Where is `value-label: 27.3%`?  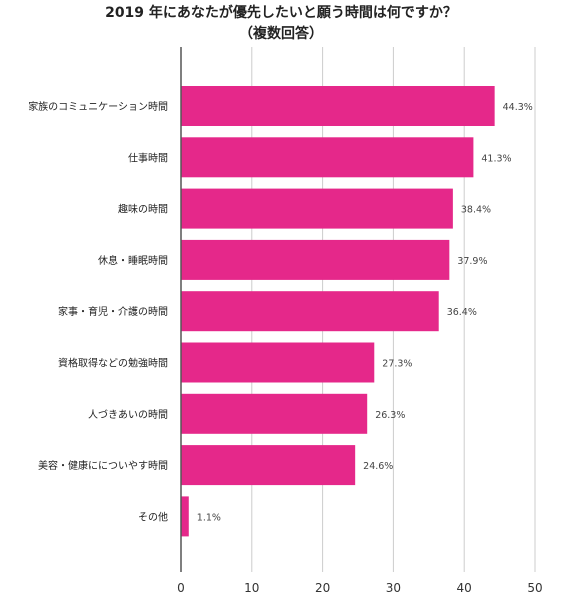 value-label: 27.3% is located at coordinates (397, 364).